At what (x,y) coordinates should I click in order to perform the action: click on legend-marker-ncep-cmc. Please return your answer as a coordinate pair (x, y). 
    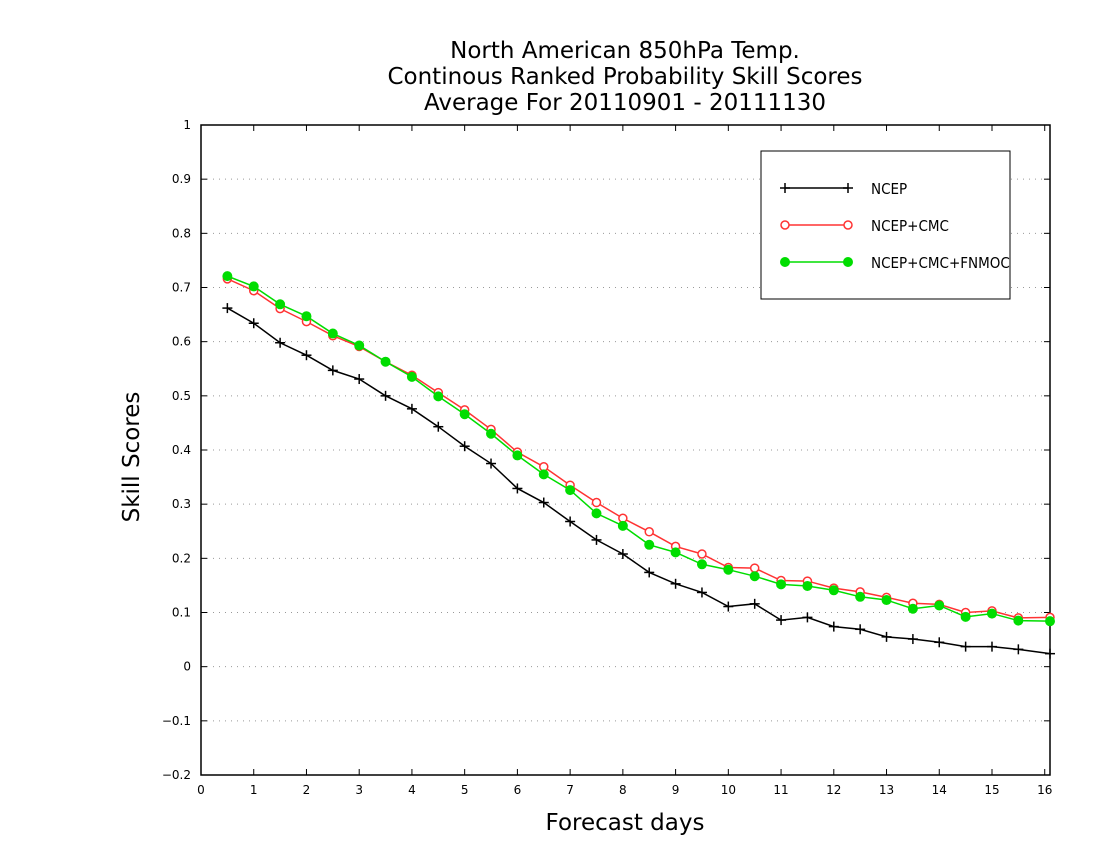
    Looking at the image, I should click on (785, 225).